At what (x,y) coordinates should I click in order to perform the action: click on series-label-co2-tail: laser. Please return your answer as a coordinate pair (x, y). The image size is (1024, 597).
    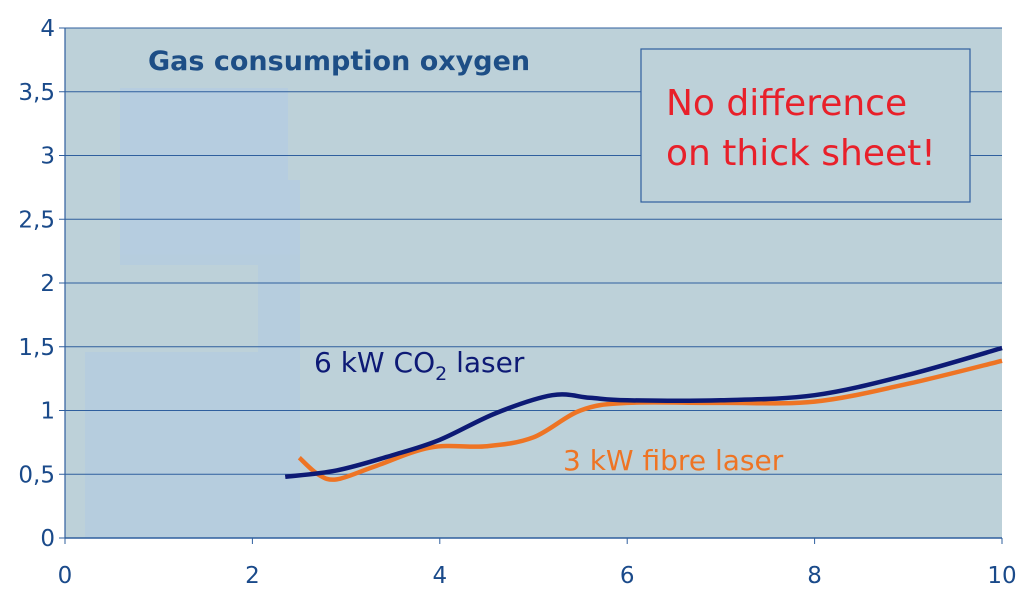
    Looking at the image, I should click on (486, 362).